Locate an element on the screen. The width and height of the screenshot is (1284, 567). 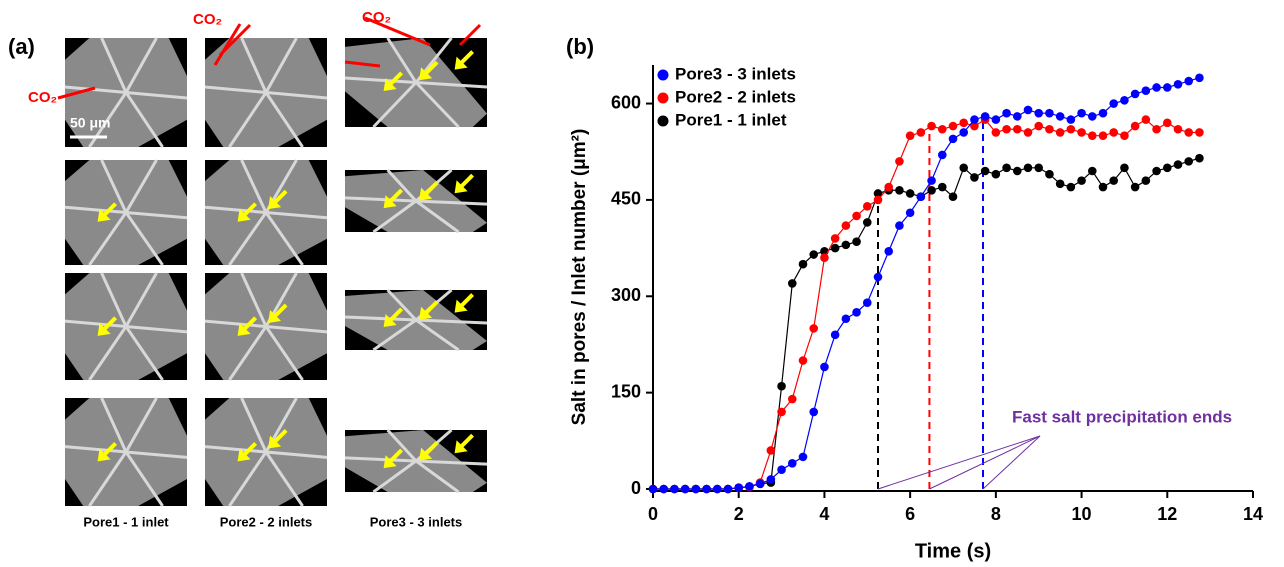
y-tick-label: 0 is located at coordinates (636, 488).